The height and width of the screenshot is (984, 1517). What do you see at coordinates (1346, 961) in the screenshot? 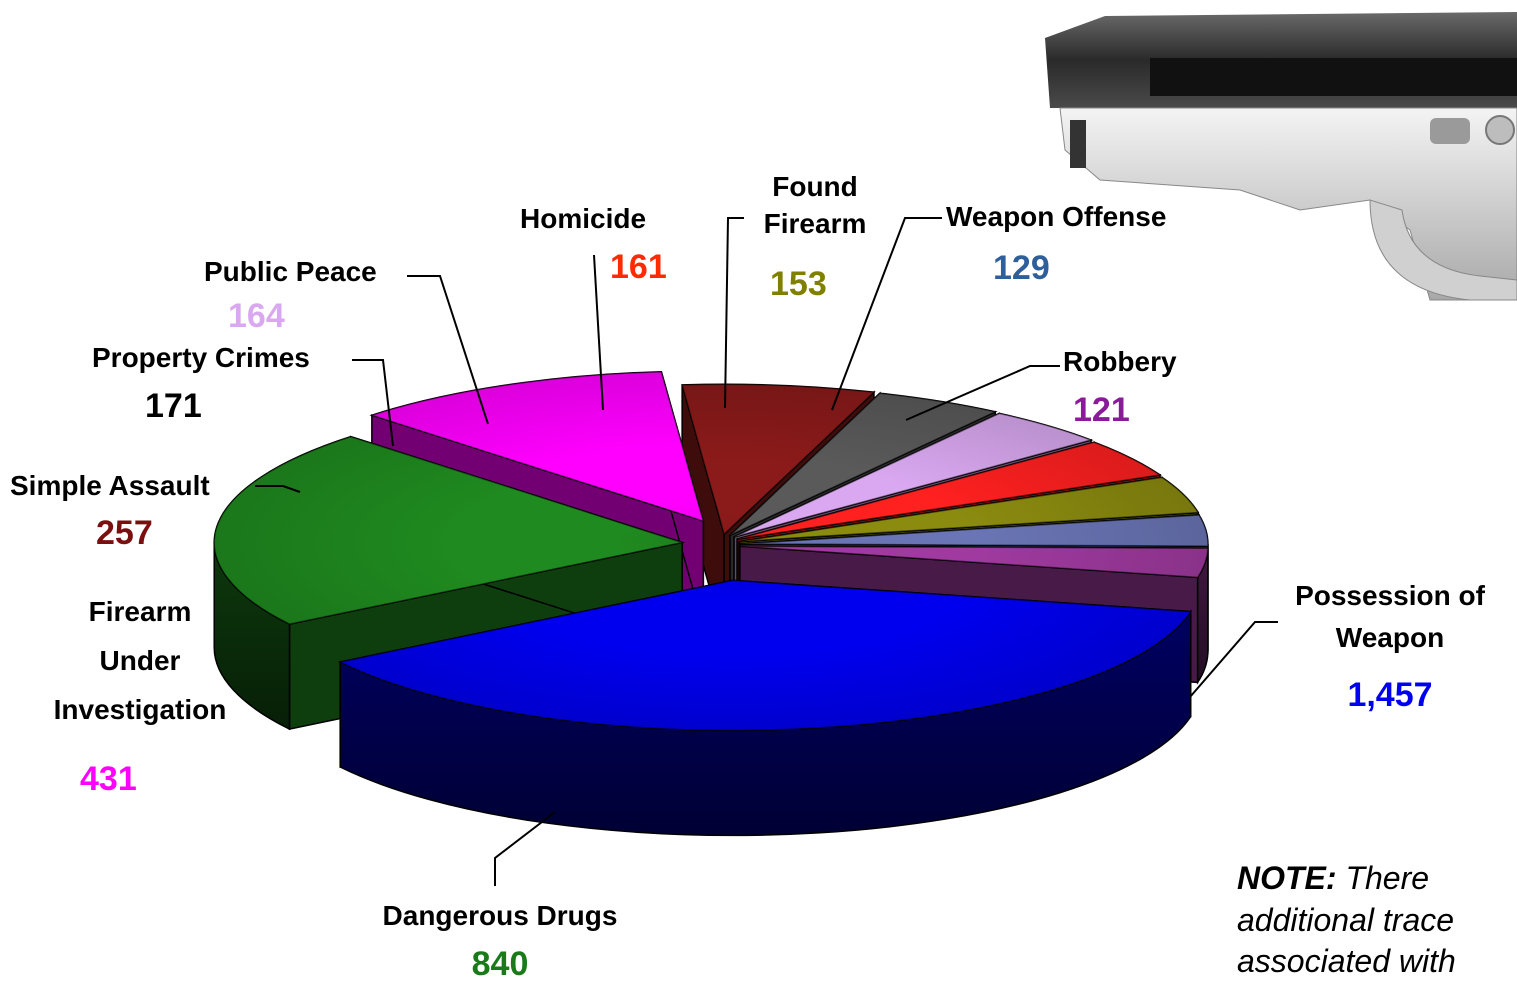
I see `note-line3: associated with` at bounding box center [1346, 961].